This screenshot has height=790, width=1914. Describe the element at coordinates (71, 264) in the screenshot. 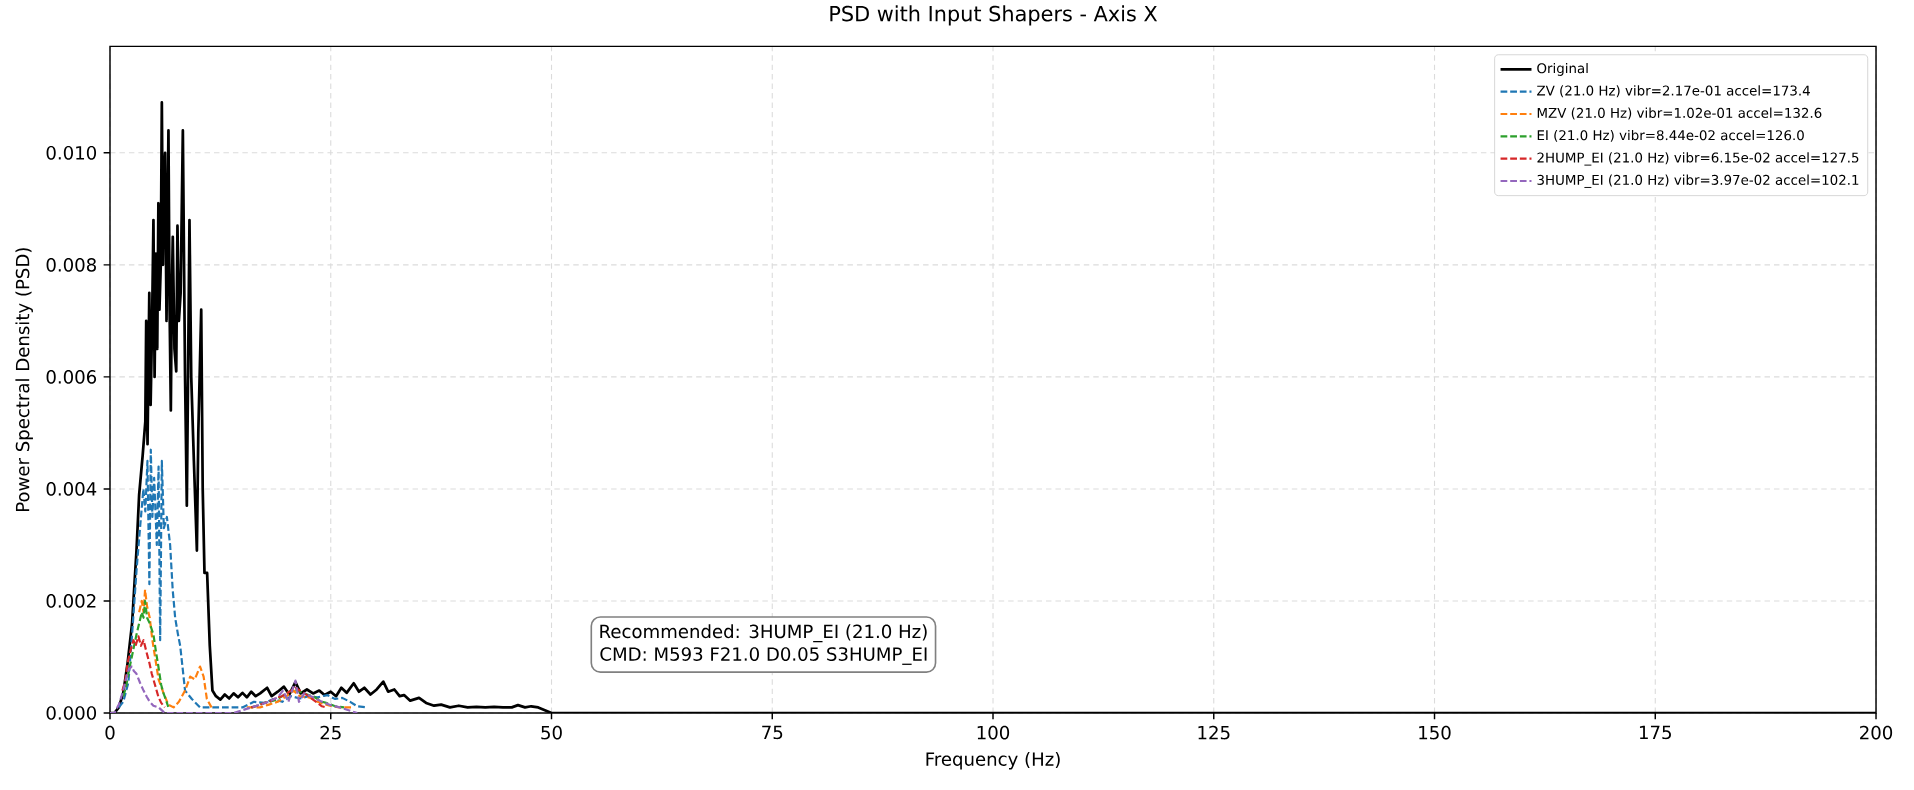

I see `y-tick-label: 0.008` at that location.